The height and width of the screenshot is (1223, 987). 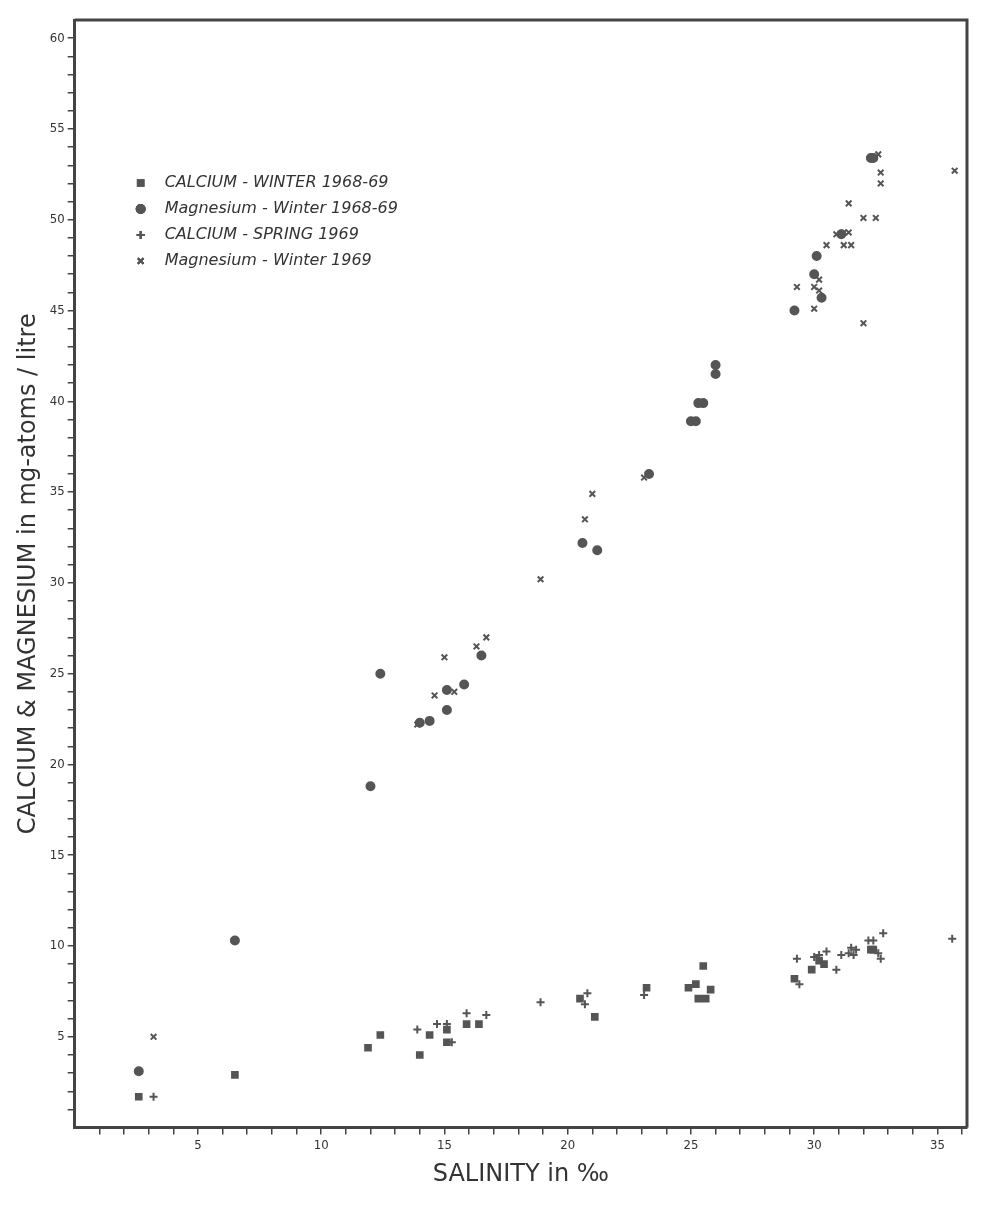 What do you see at coordinates (57, 673) in the screenshot?
I see `y-tick-label: 25` at bounding box center [57, 673].